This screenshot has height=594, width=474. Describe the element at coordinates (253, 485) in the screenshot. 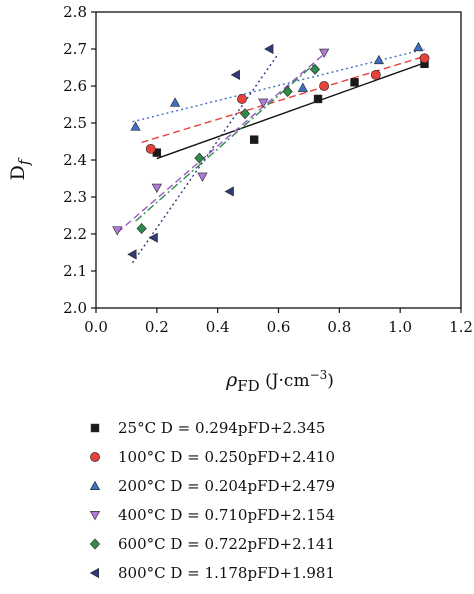

I see `legend-equation: D = 0.204pFD+2.479` at that location.